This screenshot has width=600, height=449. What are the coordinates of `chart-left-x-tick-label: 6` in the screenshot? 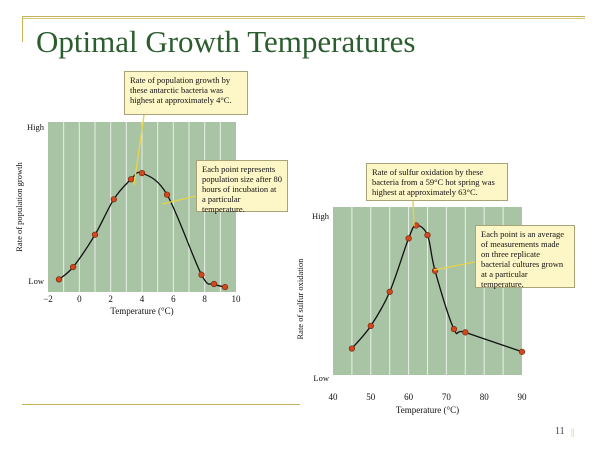 It's located at (173, 299).